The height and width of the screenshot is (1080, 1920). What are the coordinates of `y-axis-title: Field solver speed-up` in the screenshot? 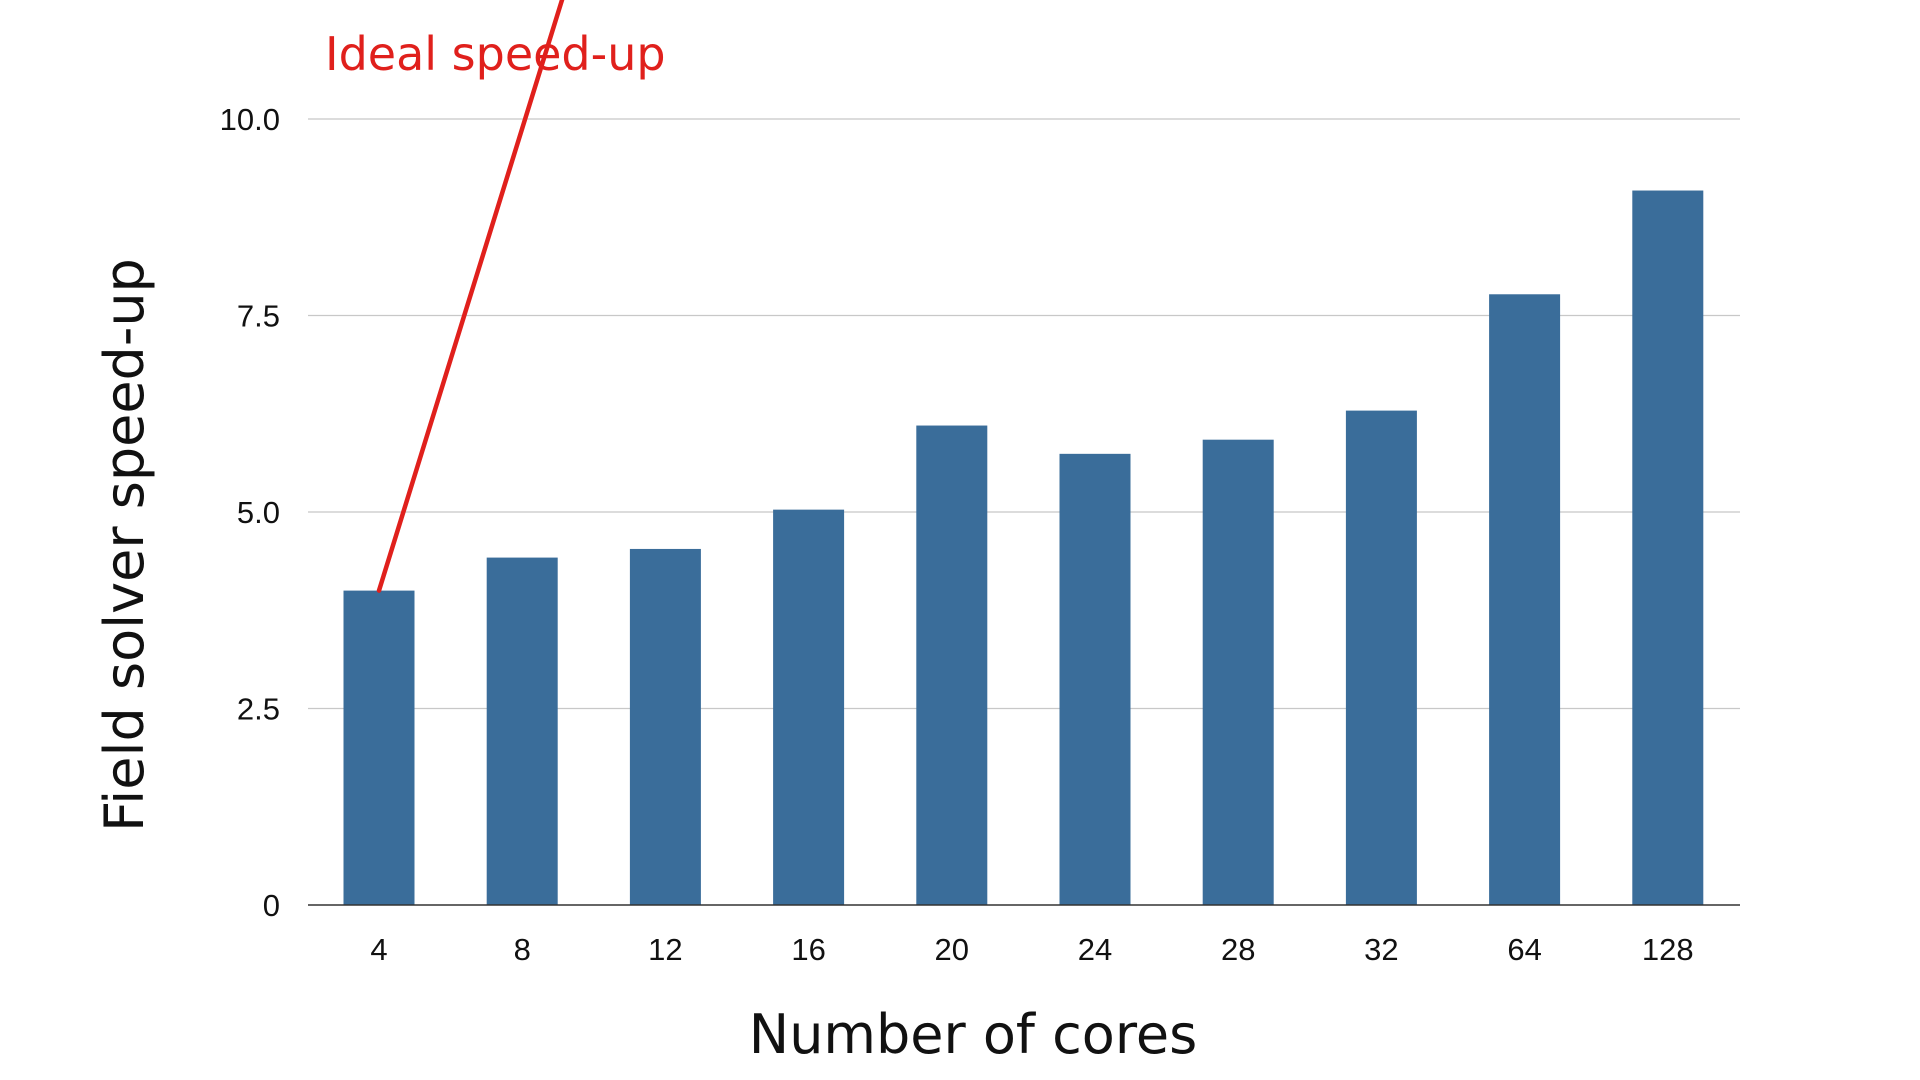 It's located at (124, 545).